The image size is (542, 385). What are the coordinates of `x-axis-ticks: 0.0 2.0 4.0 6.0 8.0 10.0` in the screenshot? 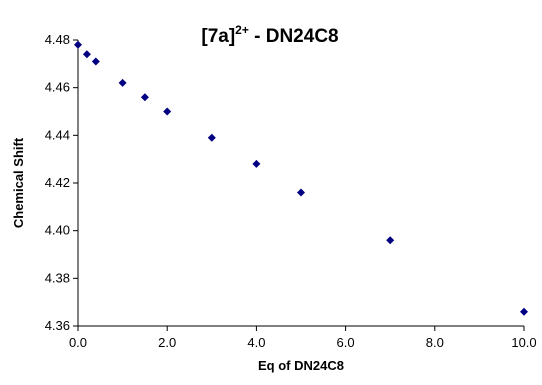 It's located at (303, 338).